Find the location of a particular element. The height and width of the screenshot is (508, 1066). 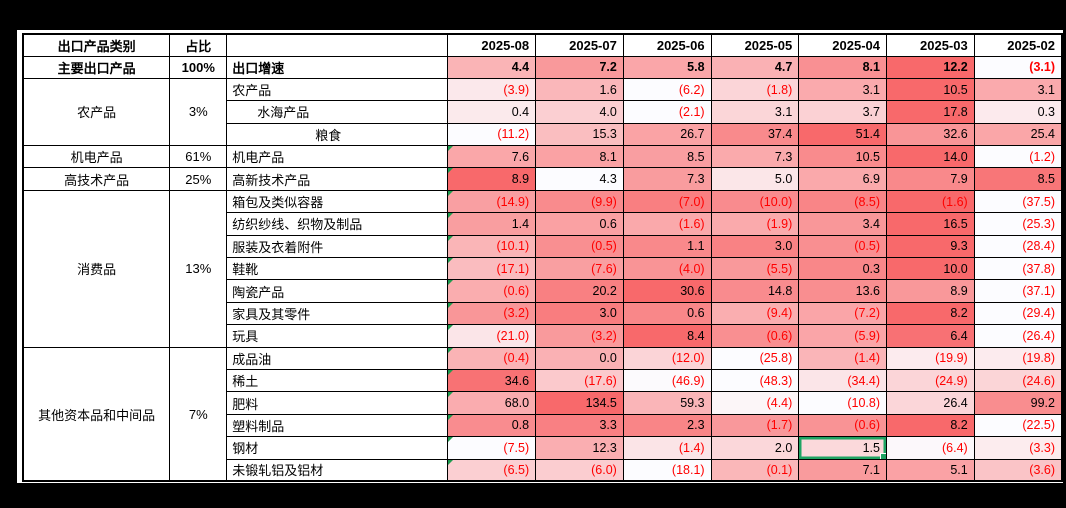

product-label-肥料: 肥料 is located at coordinates (337, 403).